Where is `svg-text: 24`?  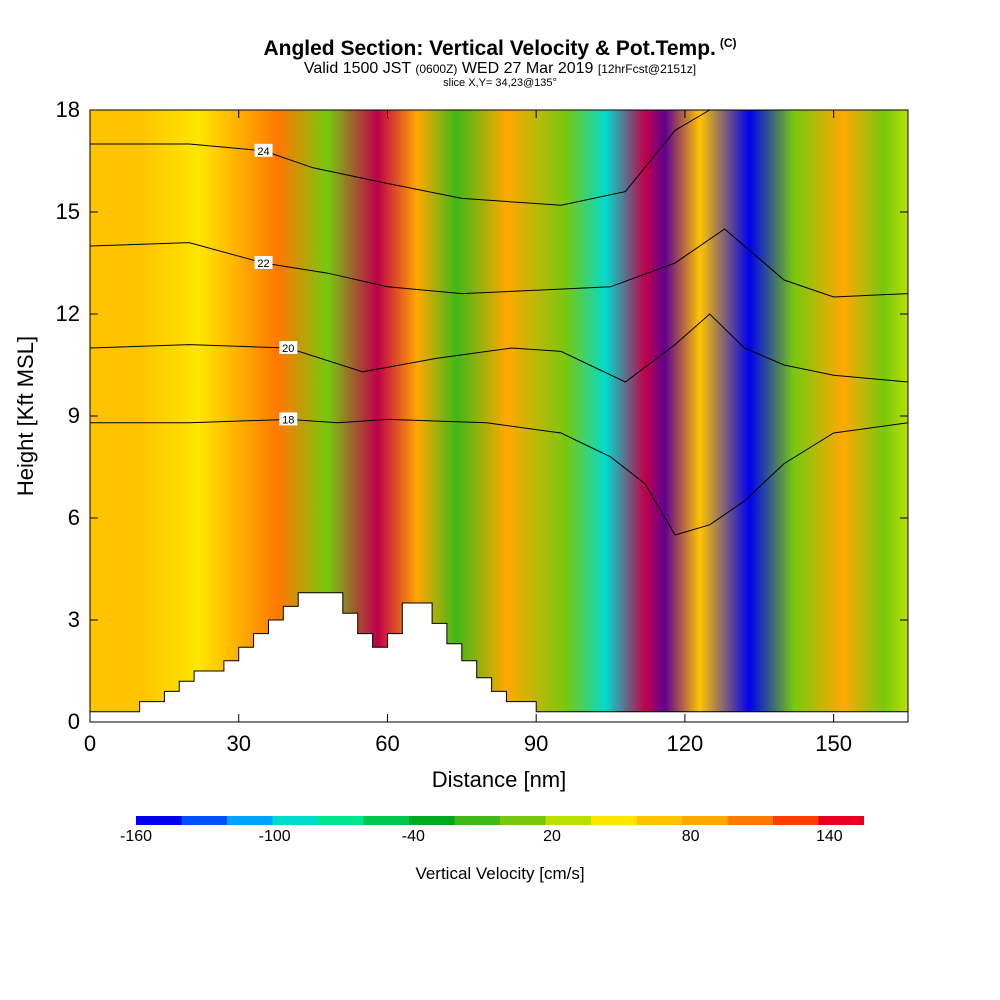
svg-text: 24 is located at coordinates (263, 152).